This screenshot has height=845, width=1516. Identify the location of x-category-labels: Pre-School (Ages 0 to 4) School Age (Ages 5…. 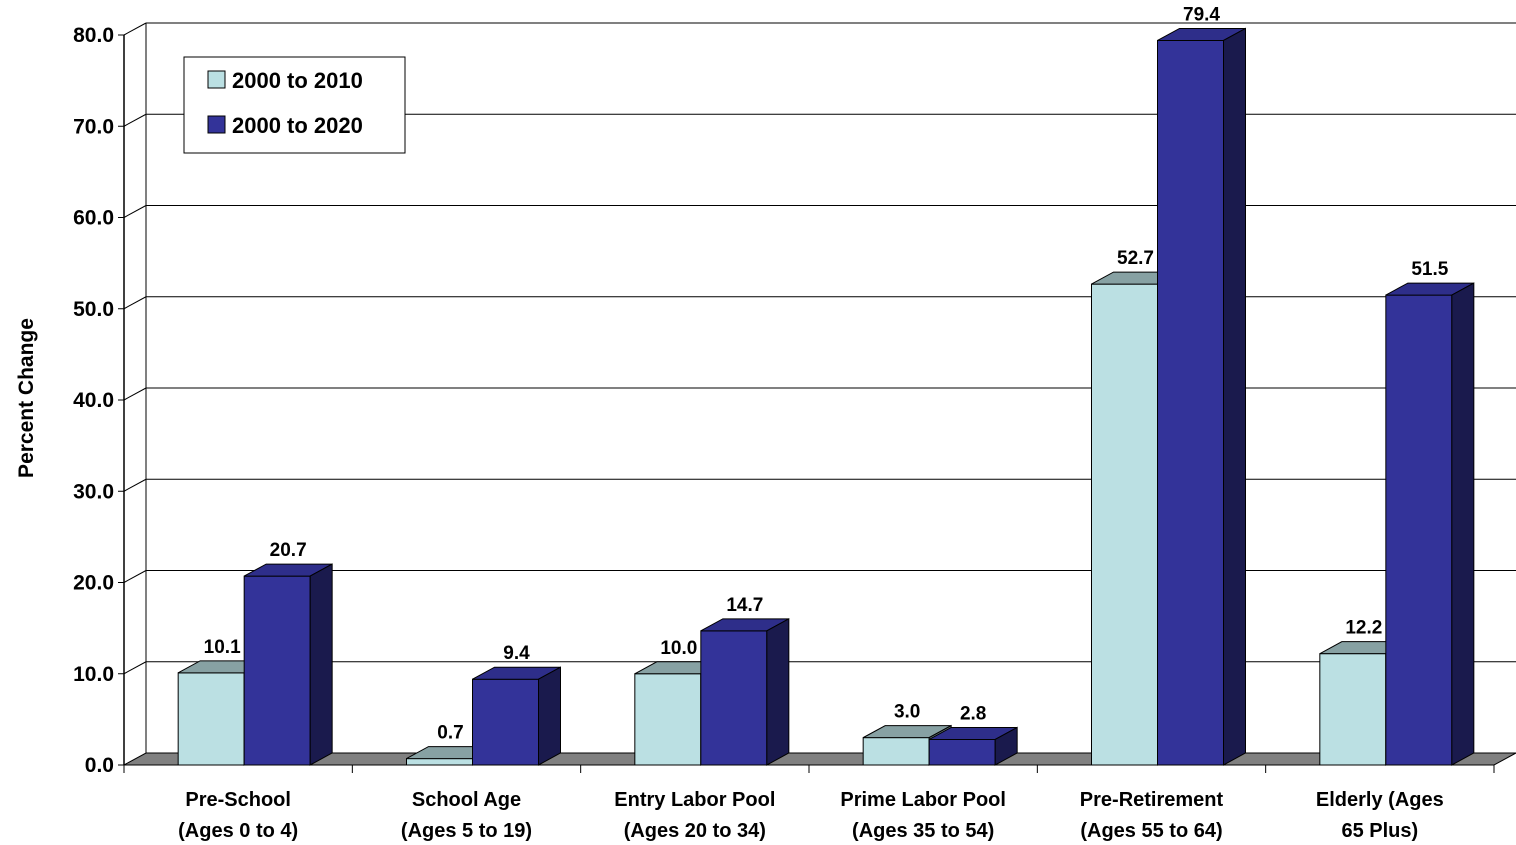
(811, 815).